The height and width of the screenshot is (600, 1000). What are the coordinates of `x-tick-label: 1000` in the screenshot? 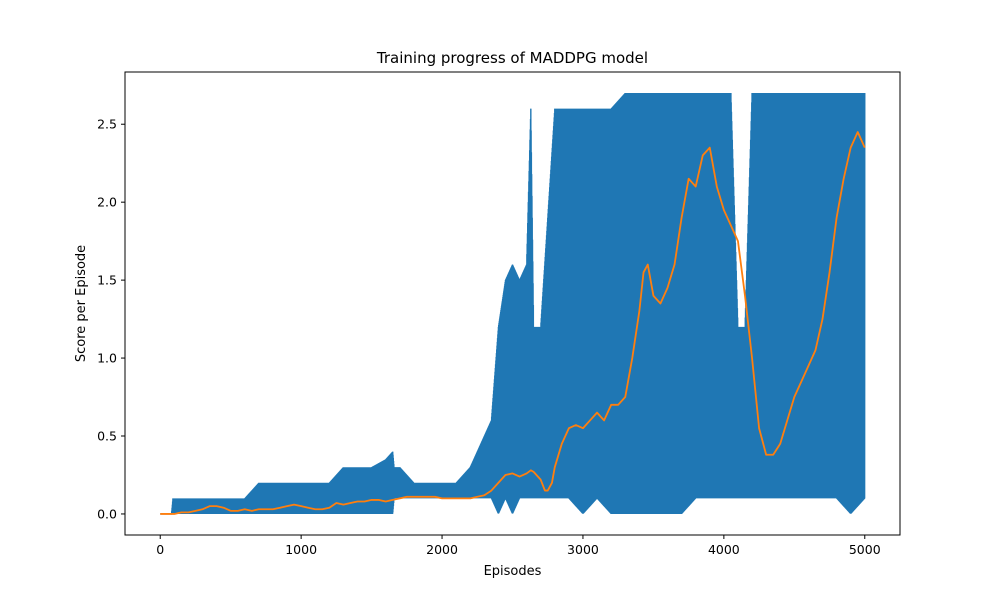 It's located at (301, 549).